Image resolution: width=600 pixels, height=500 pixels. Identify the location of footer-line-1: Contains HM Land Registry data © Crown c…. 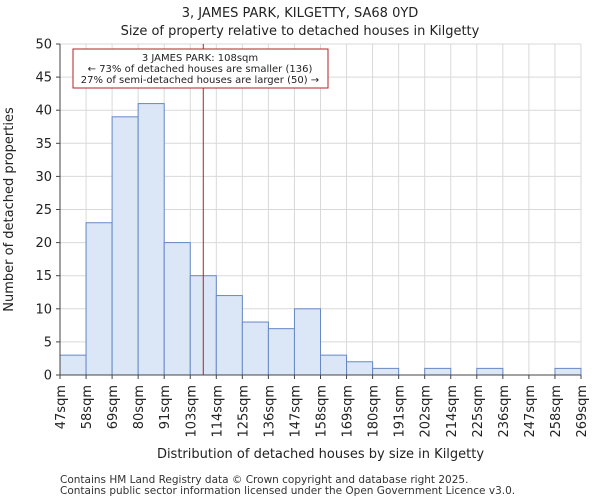
(264, 480).